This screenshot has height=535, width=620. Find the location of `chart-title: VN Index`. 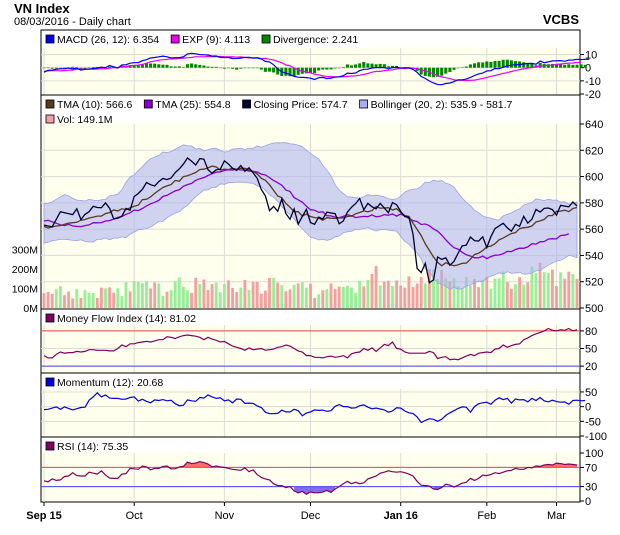

chart-title: VN Index is located at coordinates (42, 8).